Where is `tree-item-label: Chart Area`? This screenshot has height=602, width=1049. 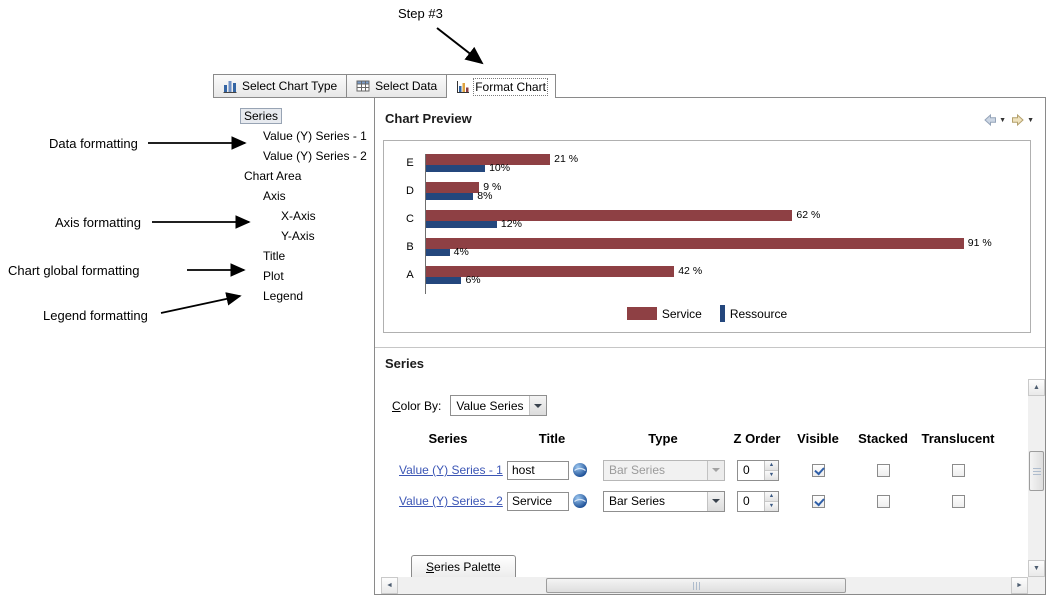
tree-item-label: Chart Area is located at coordinates (273, 176).